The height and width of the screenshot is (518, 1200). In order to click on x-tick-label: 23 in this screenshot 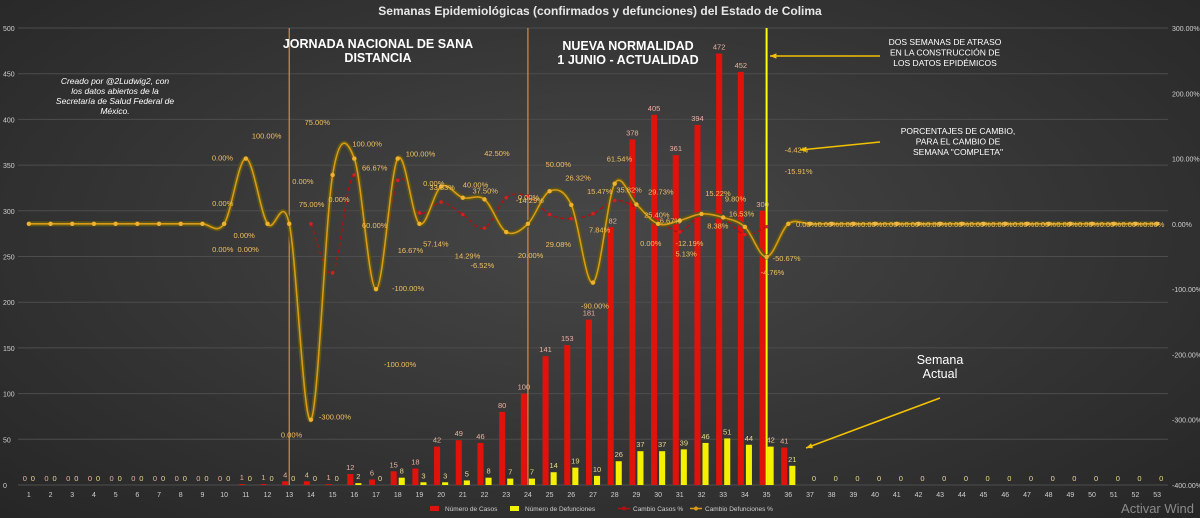, I will do `click(506, 495)`.